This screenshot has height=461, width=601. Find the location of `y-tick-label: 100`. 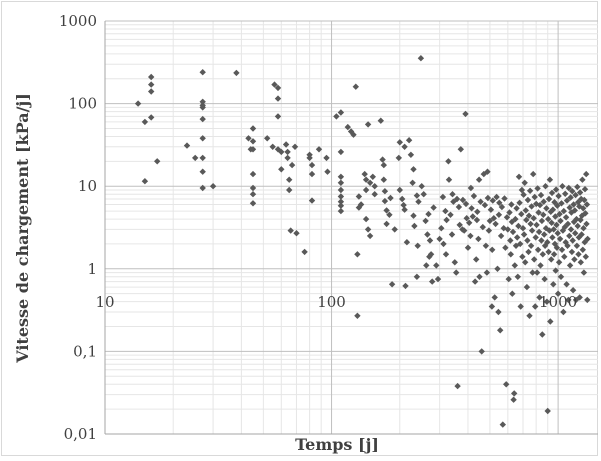

y-tick-label: 100 is located at coordinates (82, 104).